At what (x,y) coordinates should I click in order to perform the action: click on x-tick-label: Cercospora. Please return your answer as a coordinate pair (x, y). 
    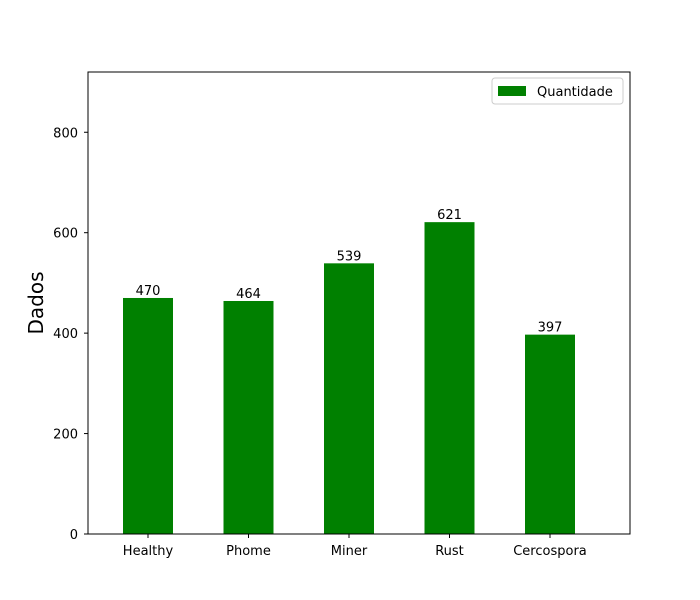
    Looking at the image, I should click on (550, 551).